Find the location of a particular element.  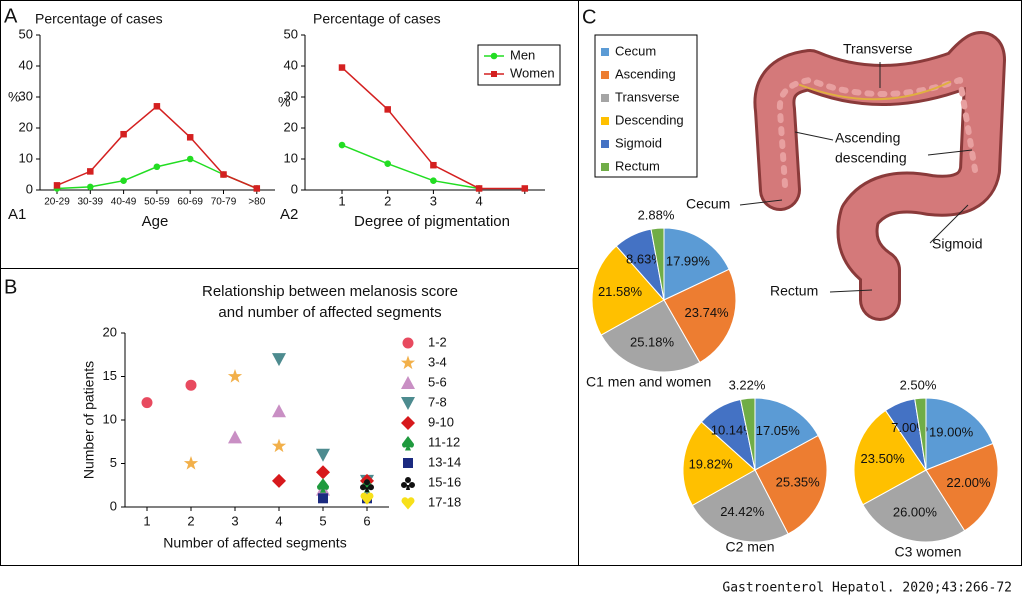

legend-label: 7-8 is located at coordinates (437, 401).